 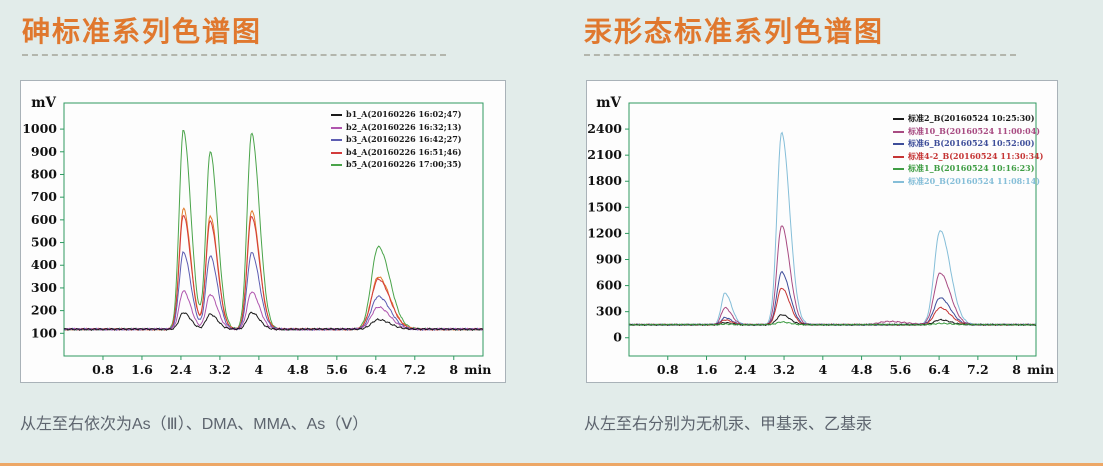 I want to click on legend-item: b5_A(20160226 17:00;35), so click(x=396, y=164).